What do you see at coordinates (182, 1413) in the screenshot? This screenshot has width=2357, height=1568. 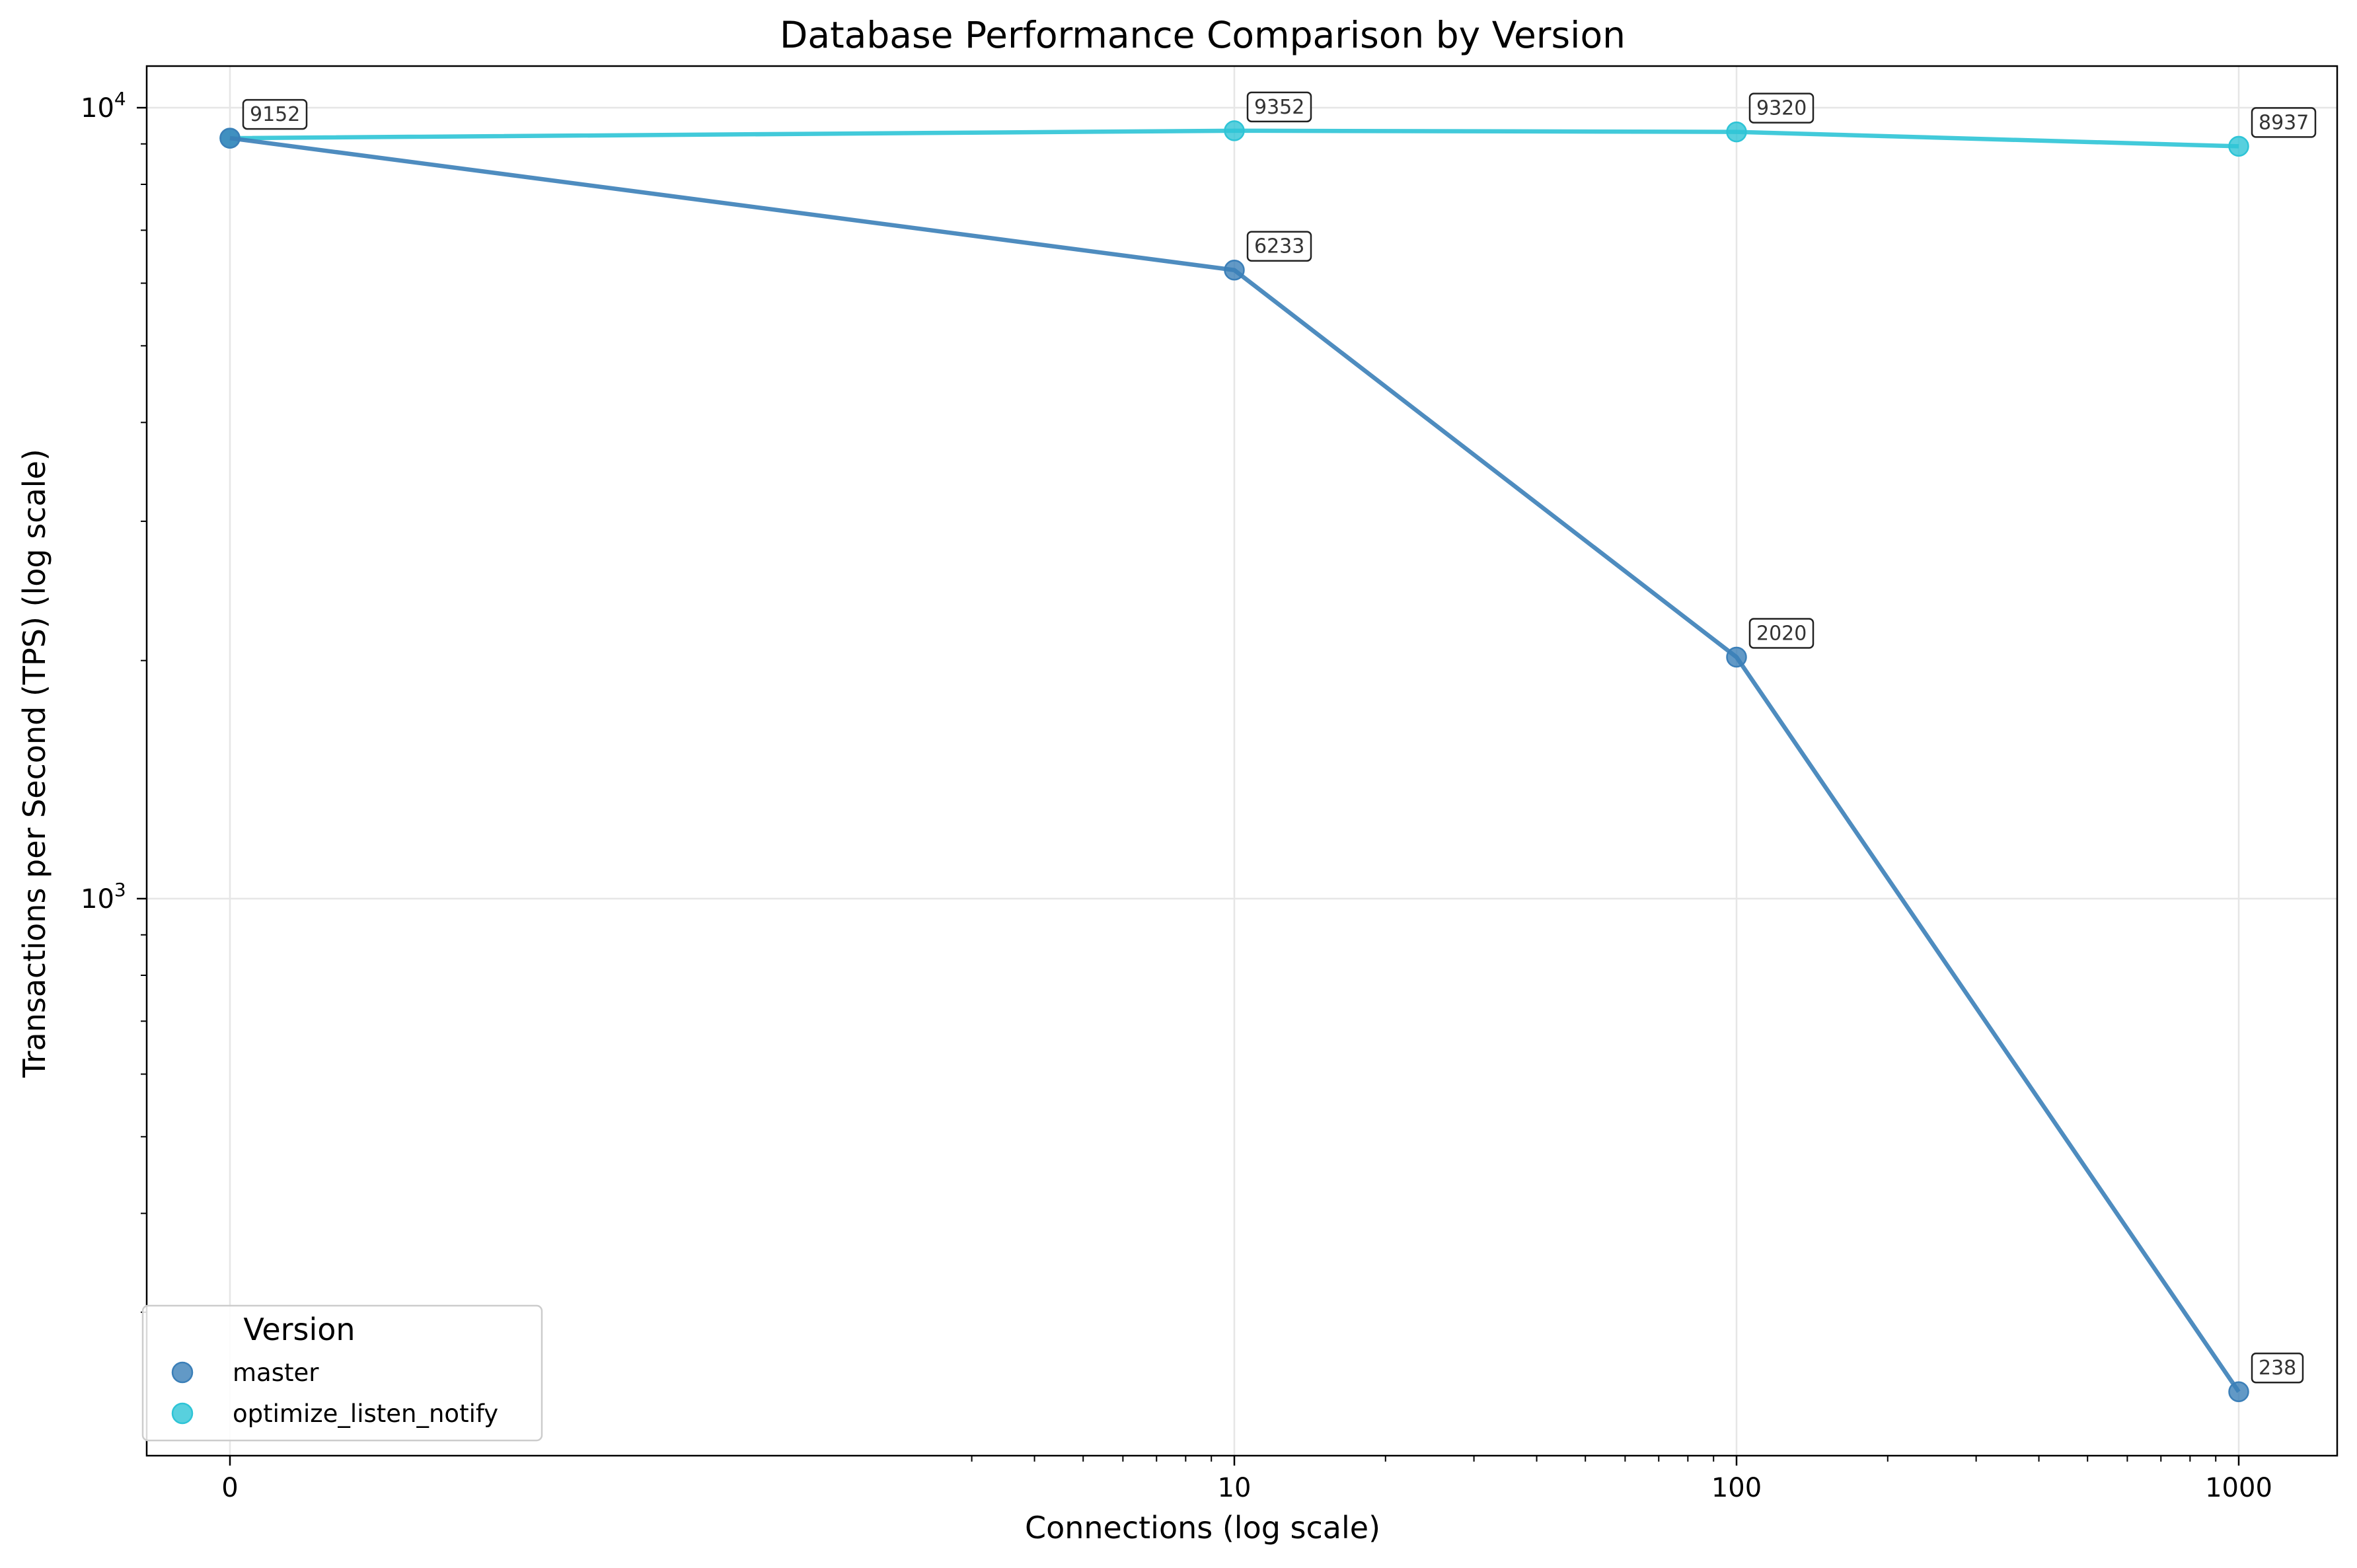 I see `legend-marker-optimize_listen_notify` at bounding box center [182, 1413].